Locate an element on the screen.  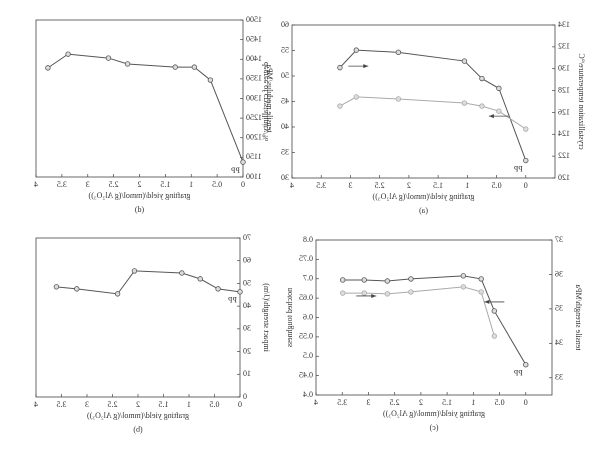
y2-tick-label: 35 is located at coordinates (285, 151).